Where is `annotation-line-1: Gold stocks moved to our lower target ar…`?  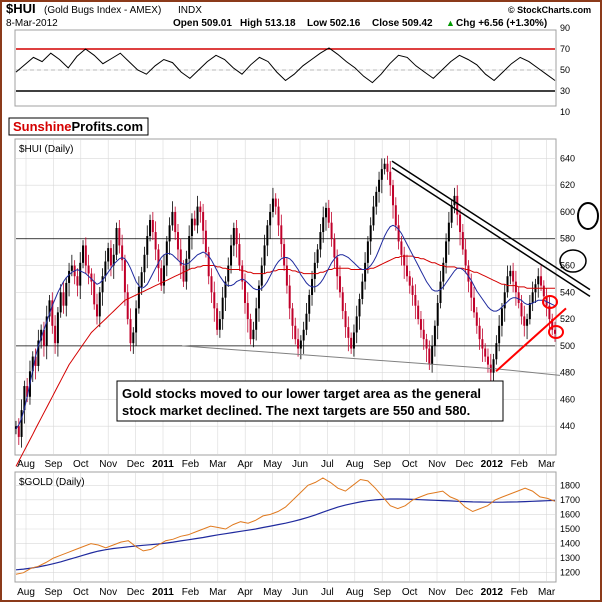 annotation-line-1: Gold stocks moved to our lower target ar… is located at coordinates (301, 393).